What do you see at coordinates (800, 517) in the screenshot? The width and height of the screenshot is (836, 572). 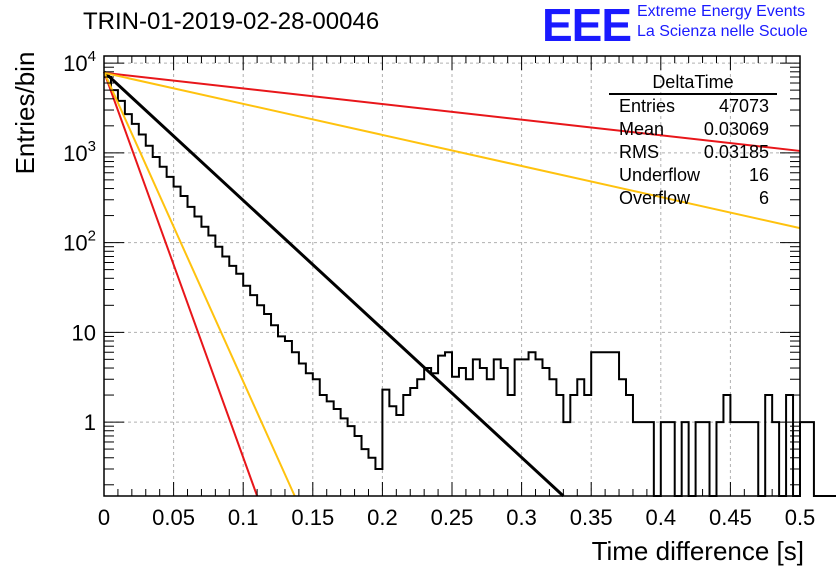 I see `x-tick-label: 0.5` at bounding box center [800, 517].